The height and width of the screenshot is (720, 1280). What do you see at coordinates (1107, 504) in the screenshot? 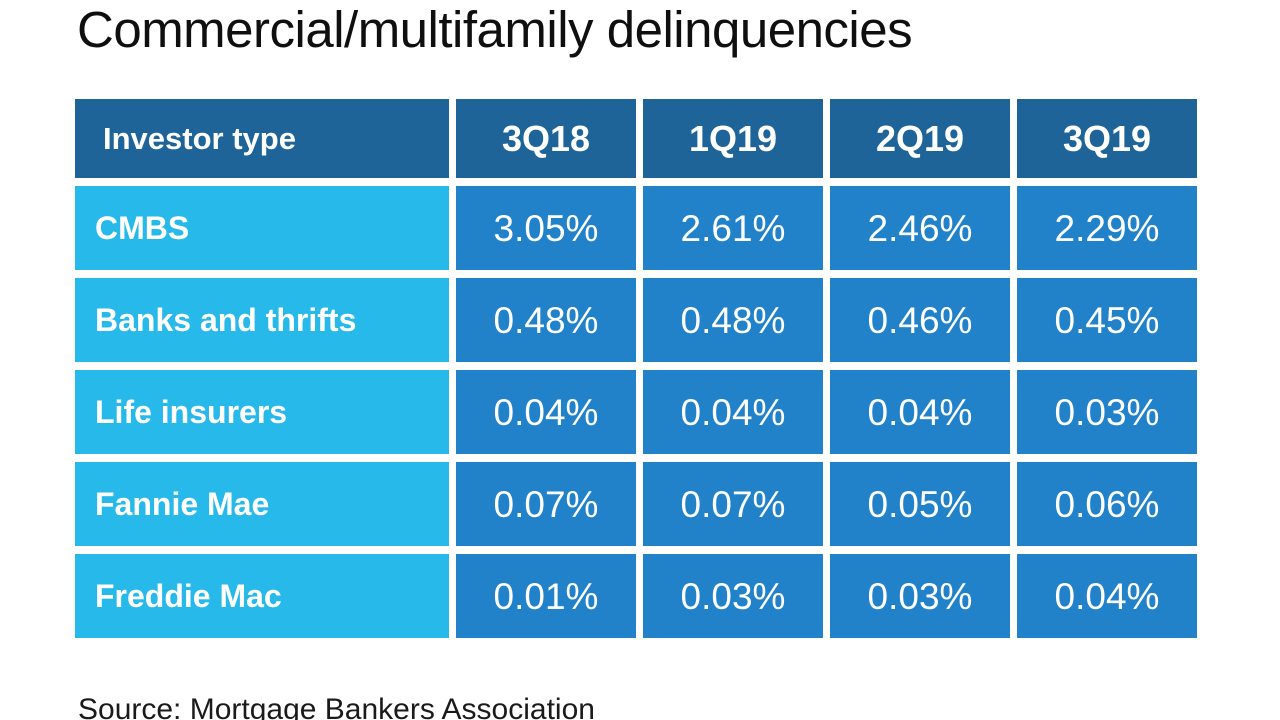
I see `value-cell: 0.06%` at bounding box center [1107, 504].